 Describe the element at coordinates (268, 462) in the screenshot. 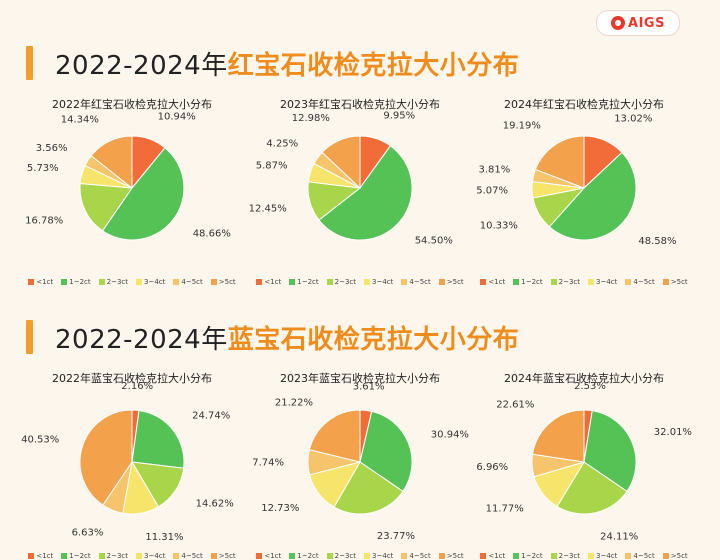

I see `slice-label-4~5ct: 7.74%` at that location.